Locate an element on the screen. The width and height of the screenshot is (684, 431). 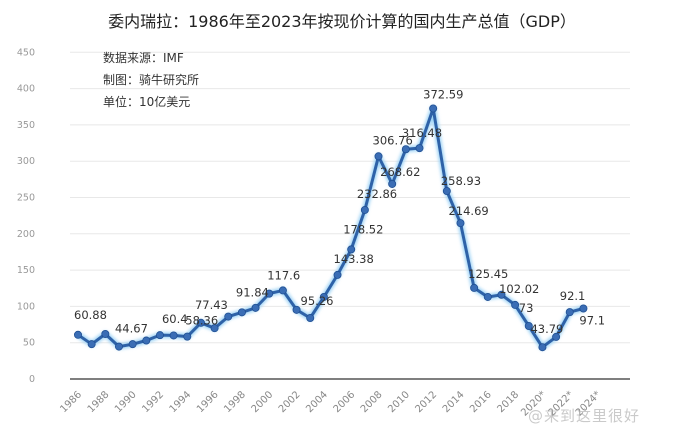
x-tick-label: 2018 is located at coordinates (508, 402).